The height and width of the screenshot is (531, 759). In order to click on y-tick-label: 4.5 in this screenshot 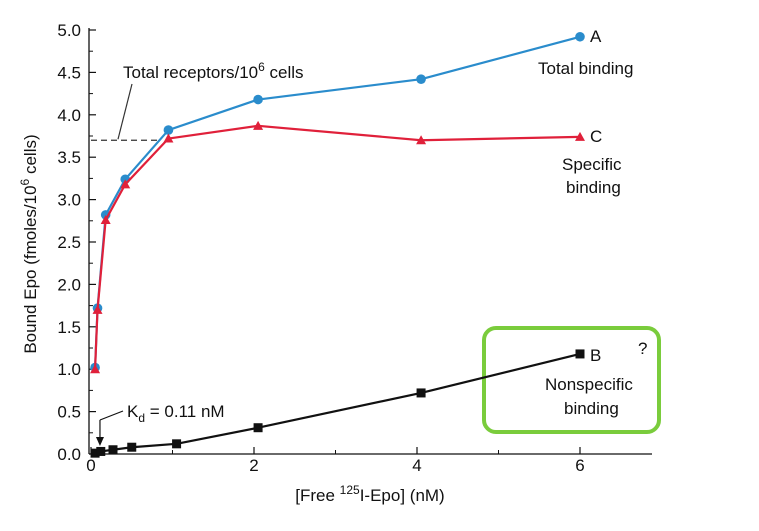, I will do `click(69, 72)`.